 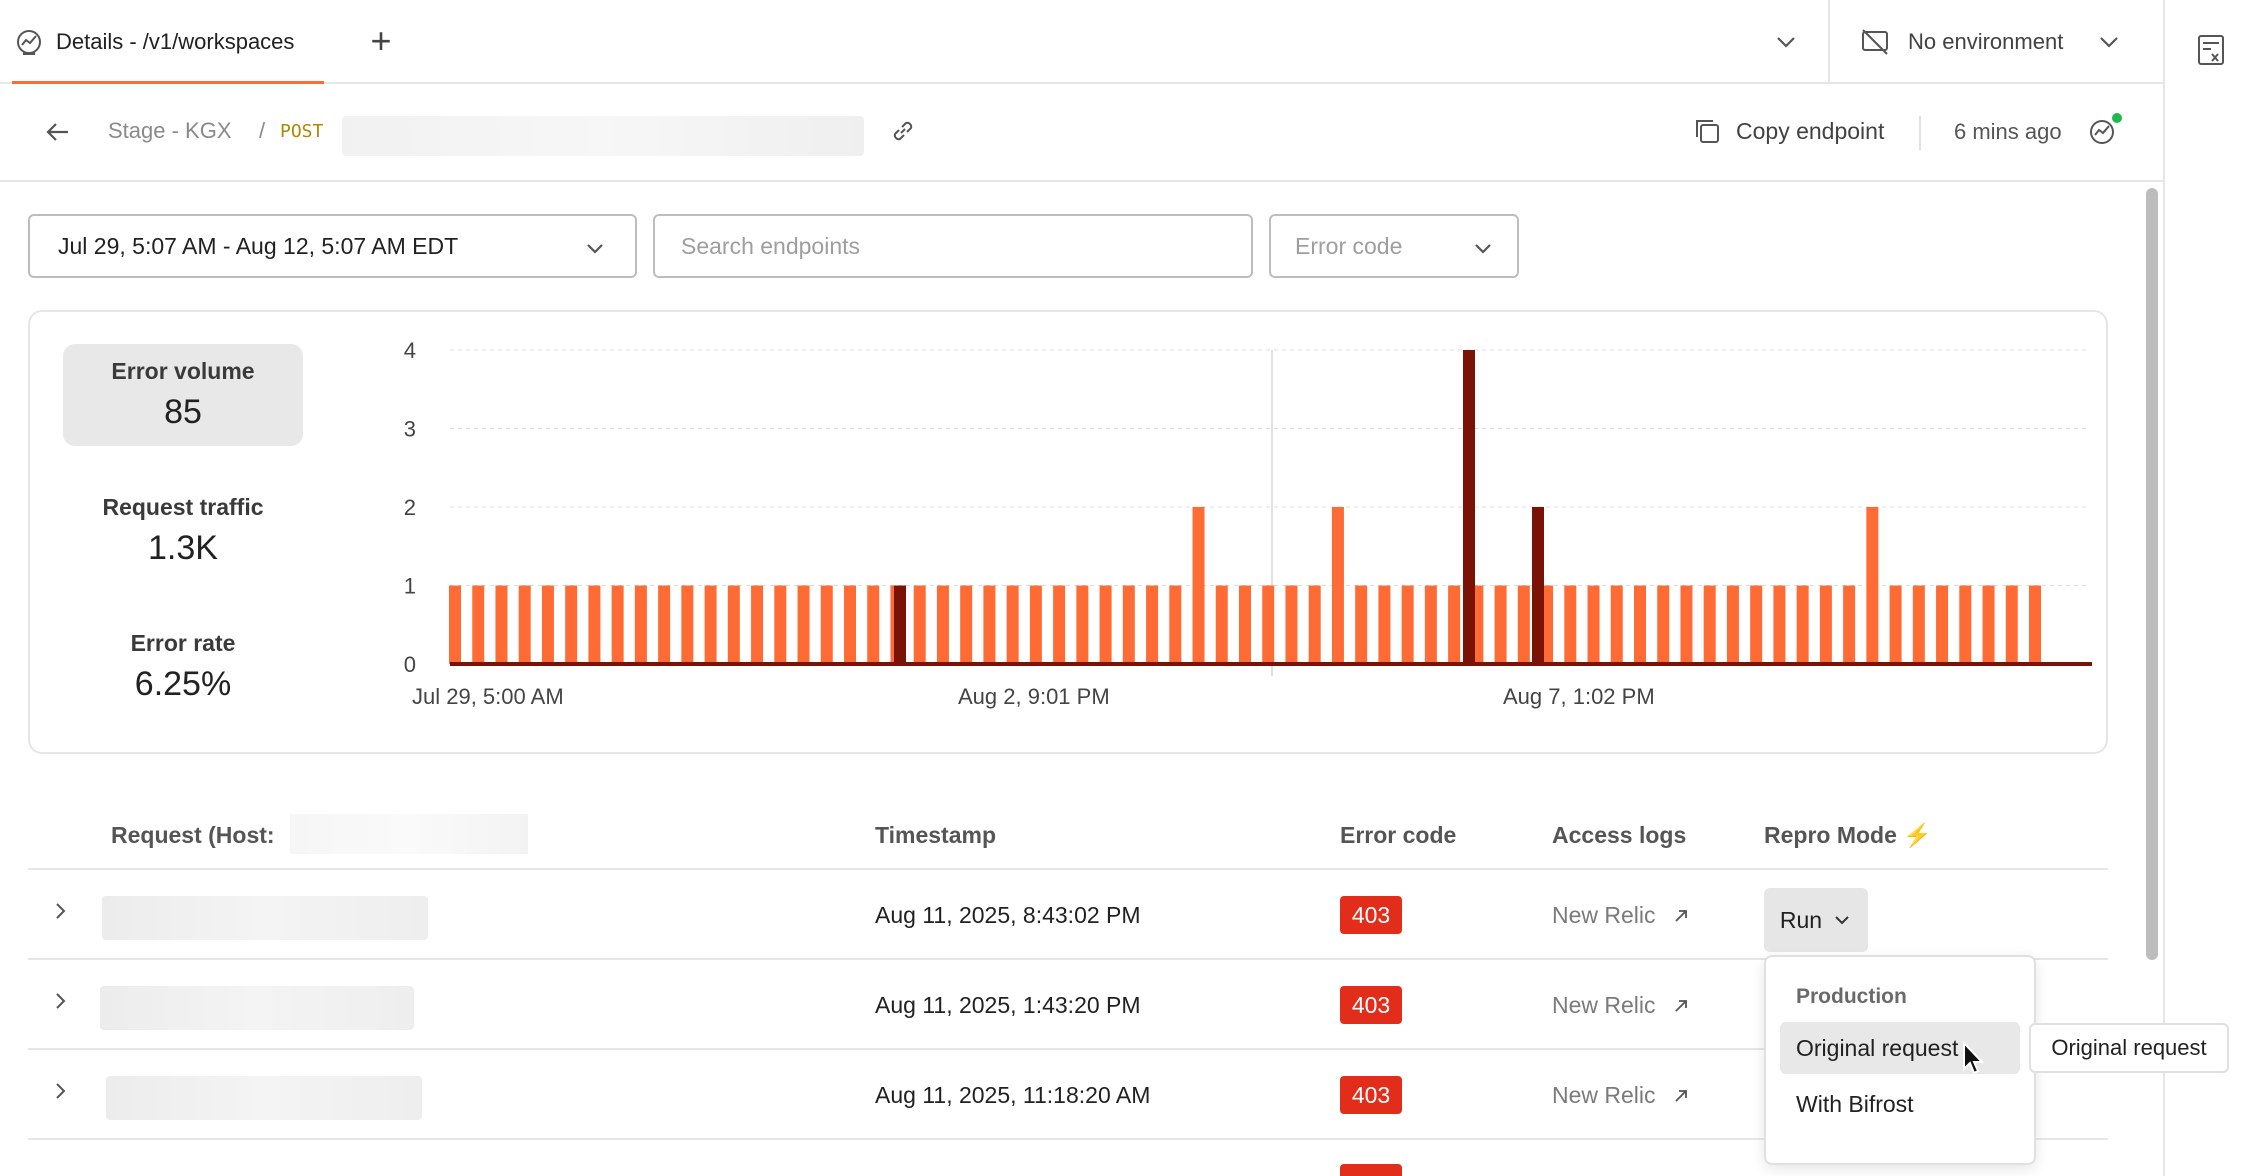 I want to click on chevron-down-icon, so click(x=1483, y=249).